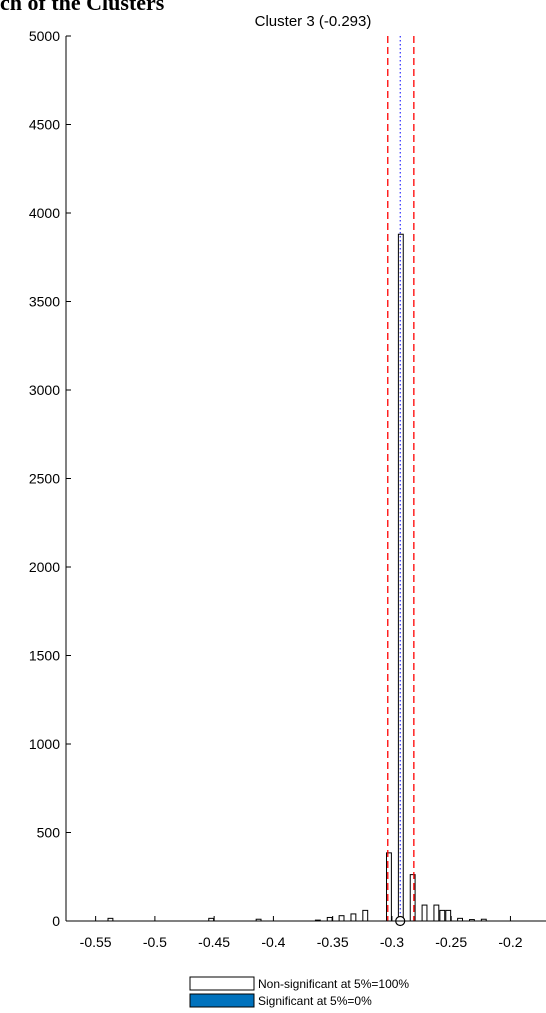 The height and width of the screenshot is (1013, 546). What do you see at coordinates (313, 21) in the screenshot?
I see `chart-title: Cluster 3 (-0.293)` at bounding box center [313, 21].